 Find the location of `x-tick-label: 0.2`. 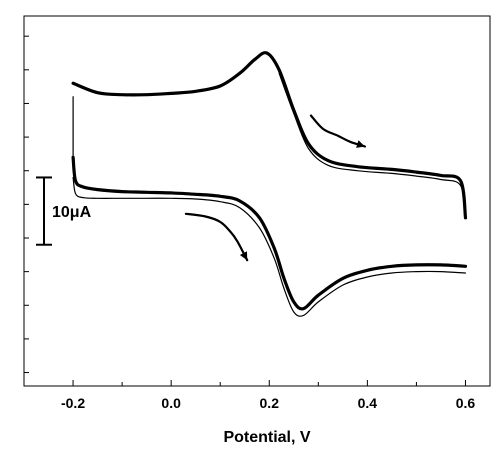

x-tick-label: 0.2 is located at coordinates (270, 403).